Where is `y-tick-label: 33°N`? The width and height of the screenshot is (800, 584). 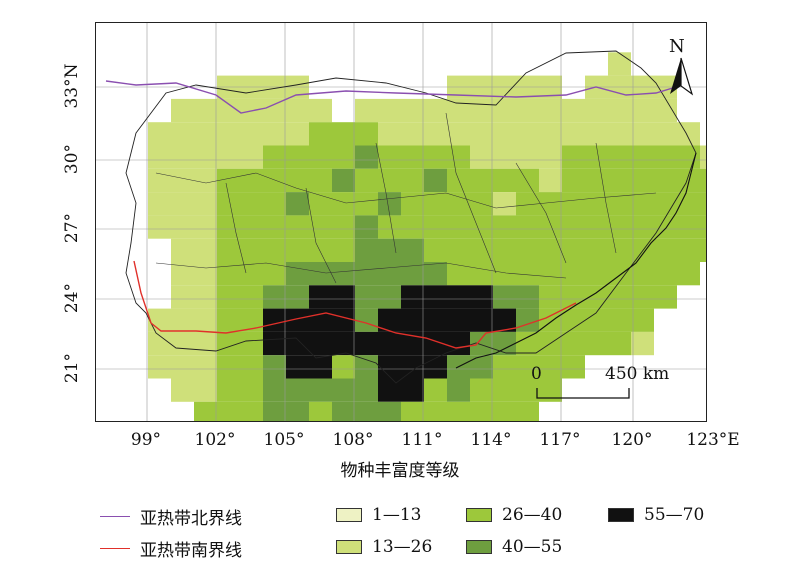
y-tick-label: 33°N is located at coordinates (72, 86).